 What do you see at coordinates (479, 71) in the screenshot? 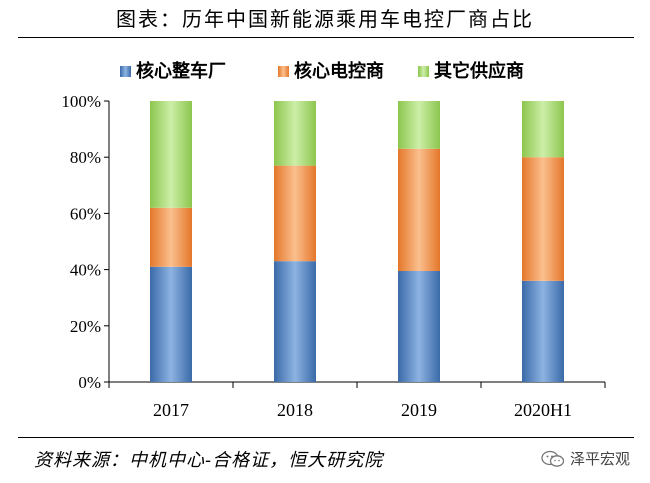
I see `legend-label-2: 其它供应商` at bounding box center [479, 71].